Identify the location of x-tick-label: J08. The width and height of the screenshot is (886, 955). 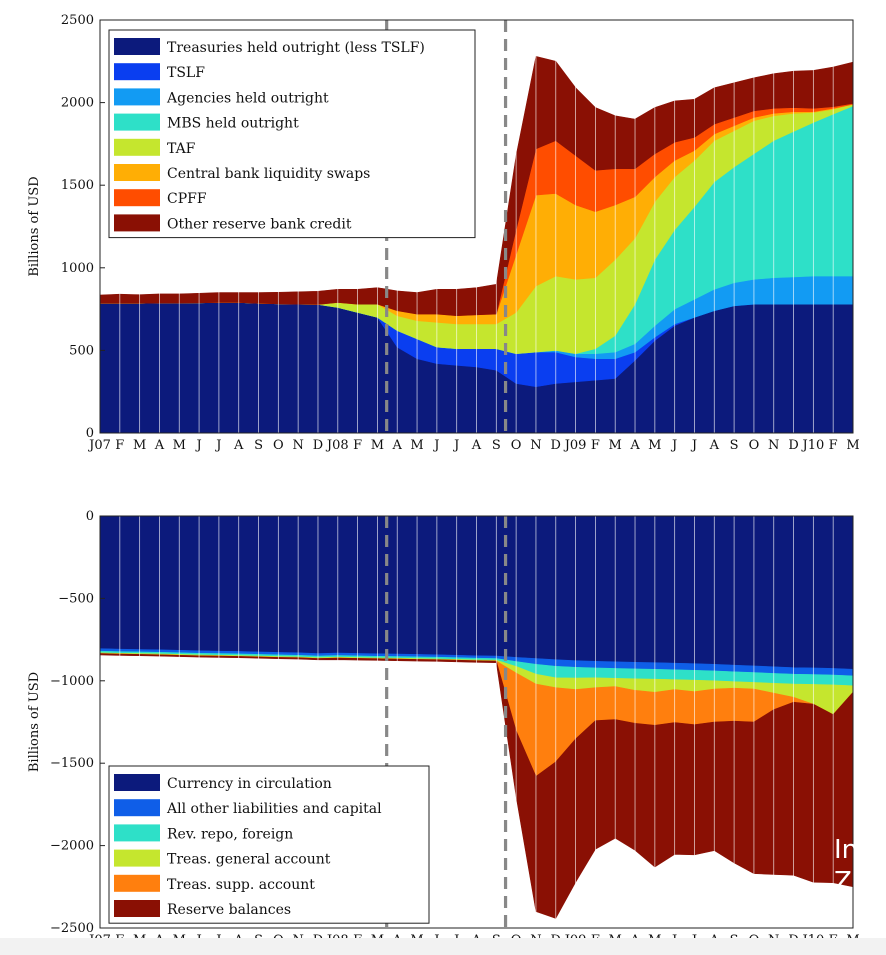
(337, 445).